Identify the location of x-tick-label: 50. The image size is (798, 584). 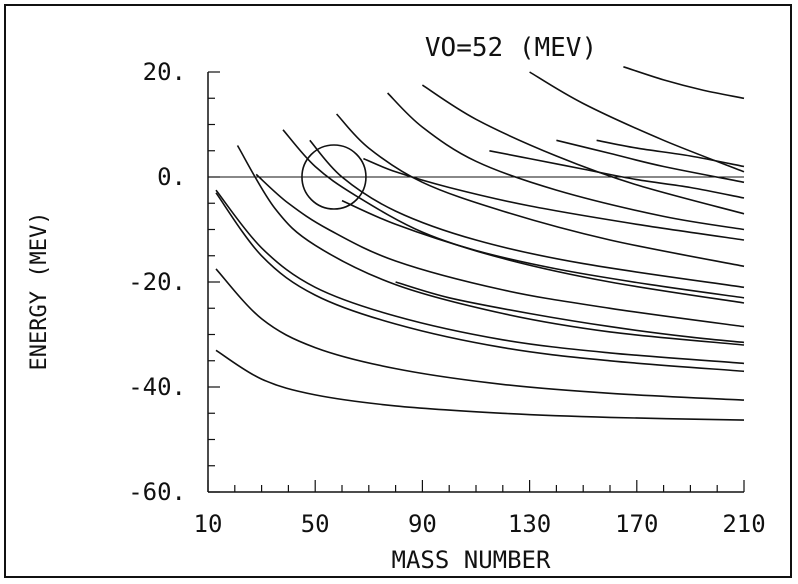
(315, 524).